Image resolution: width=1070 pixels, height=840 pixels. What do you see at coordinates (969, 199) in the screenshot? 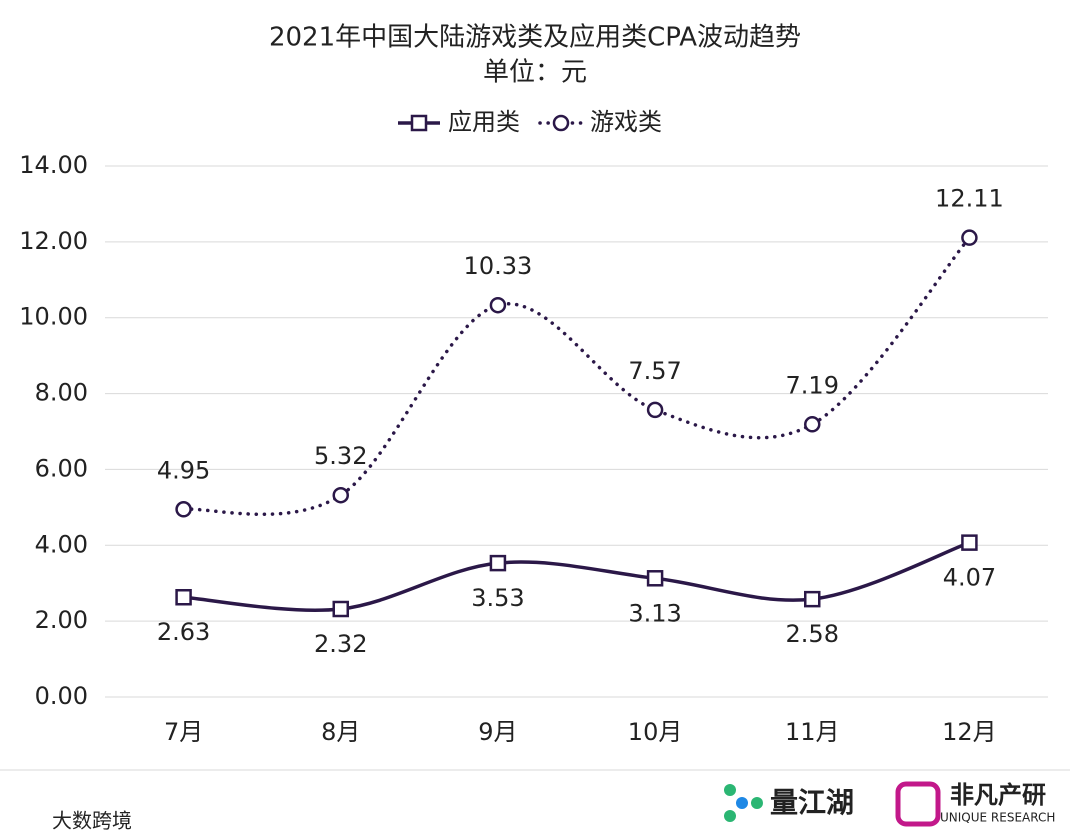
I see `data-label: 12.11` at bounding box center [969, 199].